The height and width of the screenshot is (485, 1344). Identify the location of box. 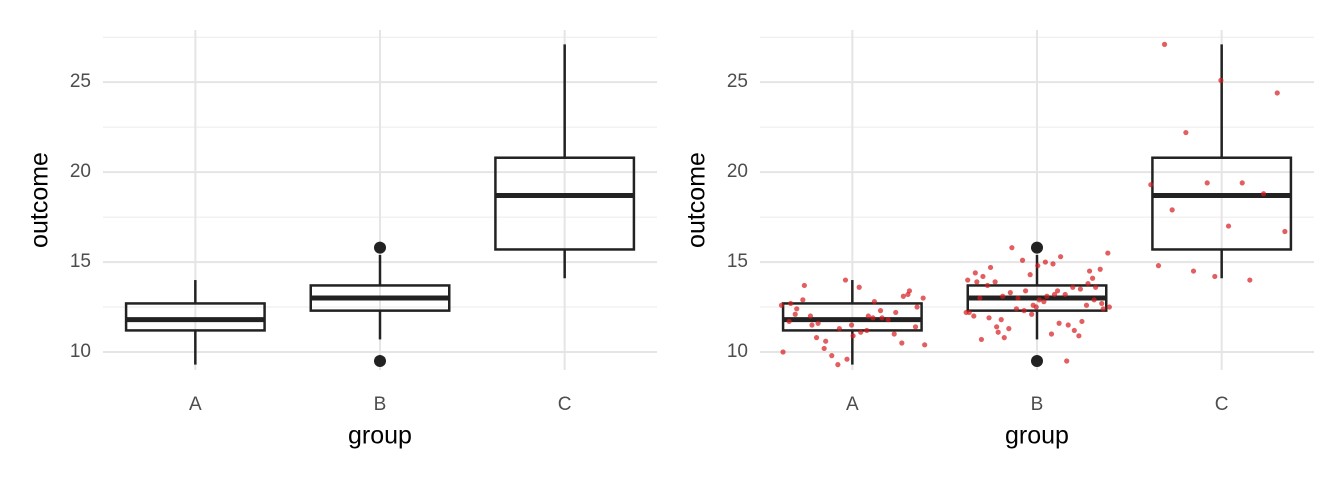
(852, 317).